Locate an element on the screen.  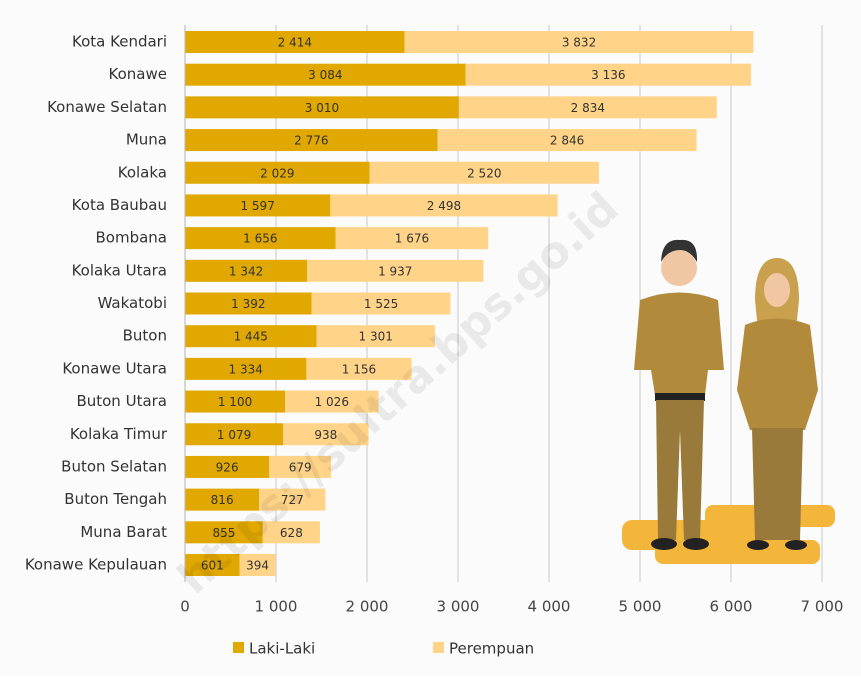
value-label: 1 100 is located at coordinates (235, 402).